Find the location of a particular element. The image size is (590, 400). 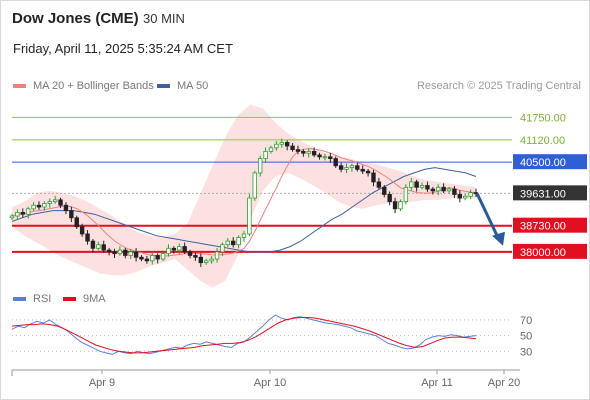

legend-rsi-ma: 9MA is located at coordinates (84, 299).